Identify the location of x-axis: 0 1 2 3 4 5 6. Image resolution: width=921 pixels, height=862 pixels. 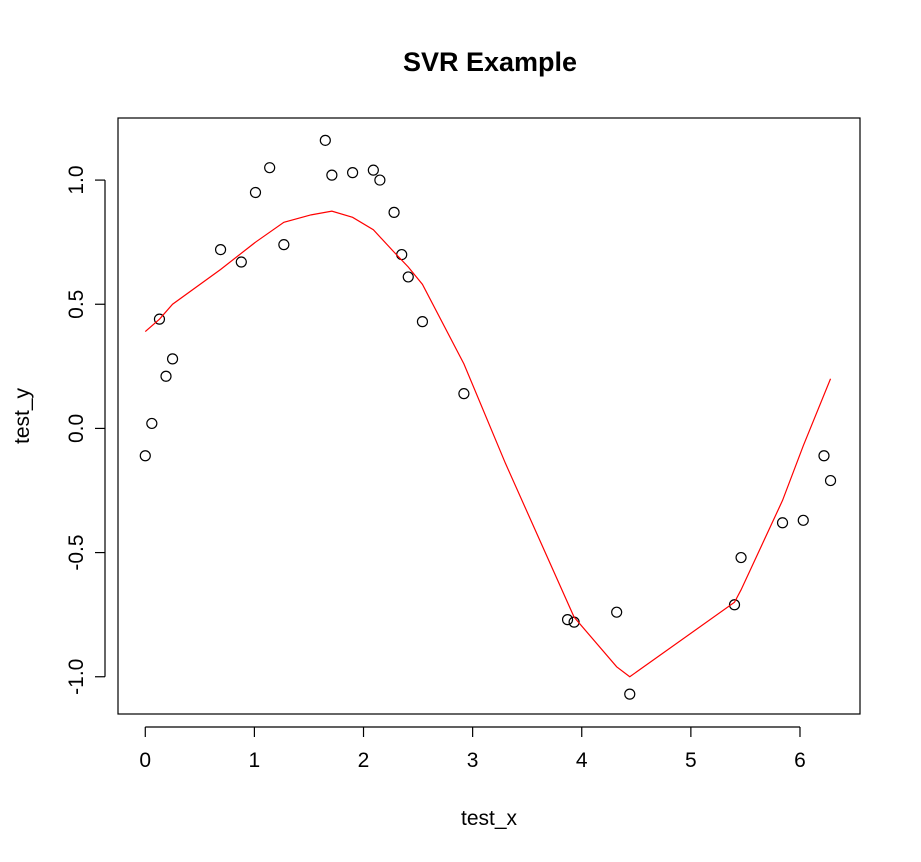
(472, 749).